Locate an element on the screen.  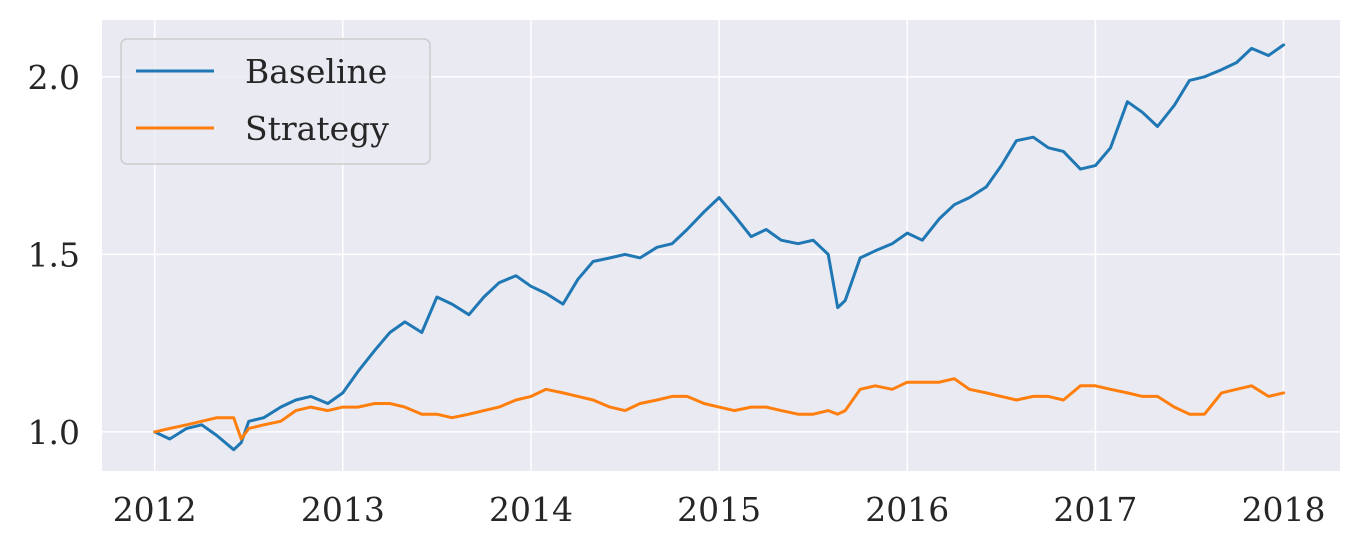
series-line-strategy is located at coordinates (719, 409).